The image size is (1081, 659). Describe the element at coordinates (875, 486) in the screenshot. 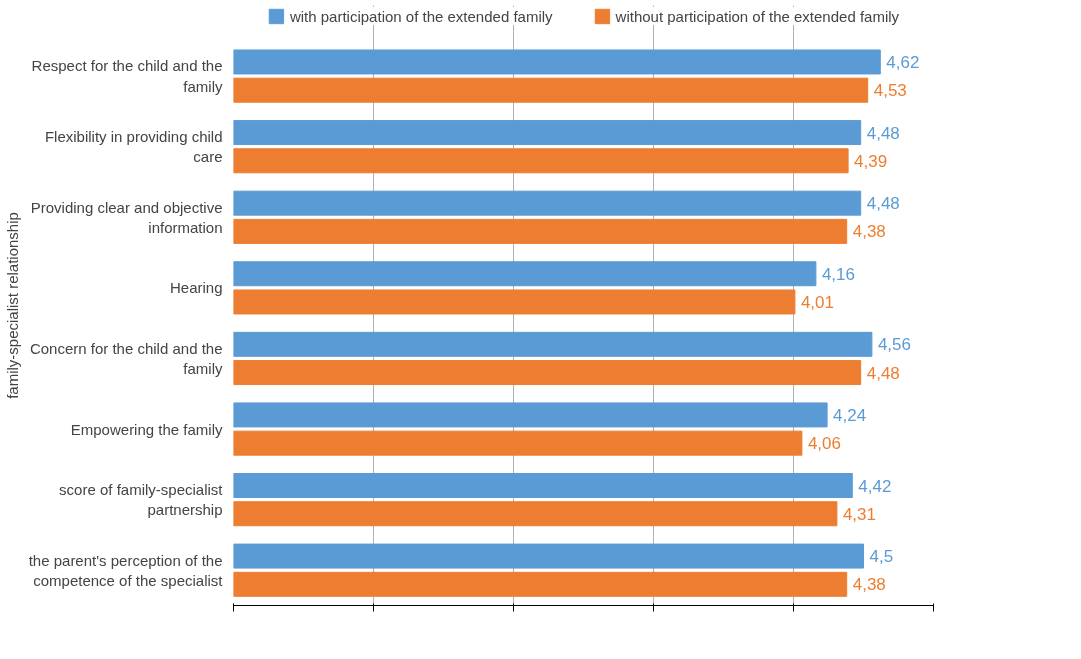

I see `data-label: 4,42` at that location.